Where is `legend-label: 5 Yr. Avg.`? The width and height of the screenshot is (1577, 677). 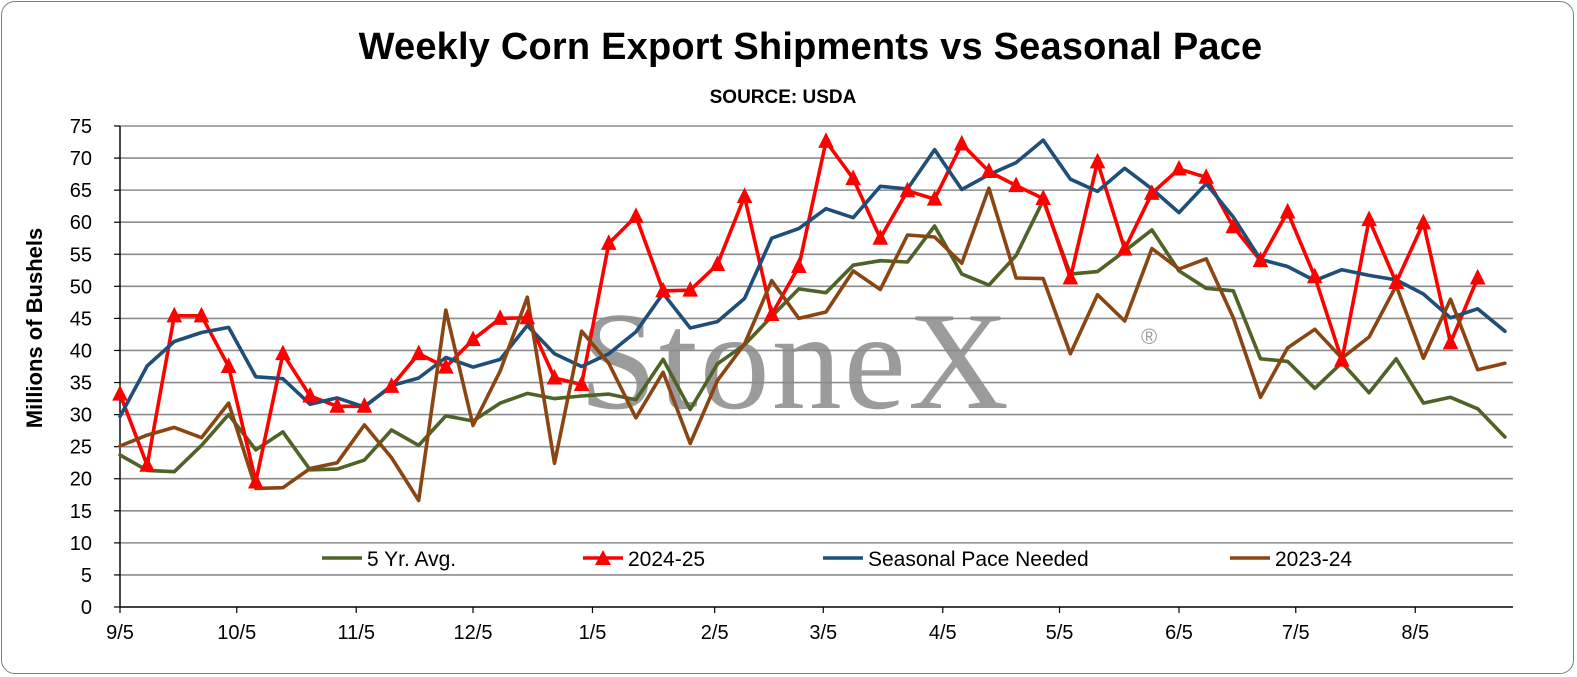 legend-label: 5 Yr. Avg. is located at coordinates (411, 559).